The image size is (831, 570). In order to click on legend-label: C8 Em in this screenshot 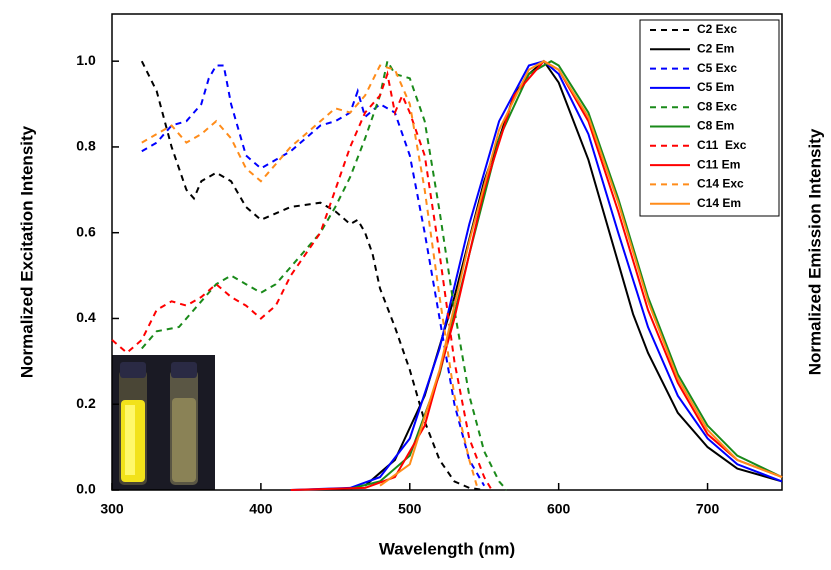, I will do `click(715, 126)`.